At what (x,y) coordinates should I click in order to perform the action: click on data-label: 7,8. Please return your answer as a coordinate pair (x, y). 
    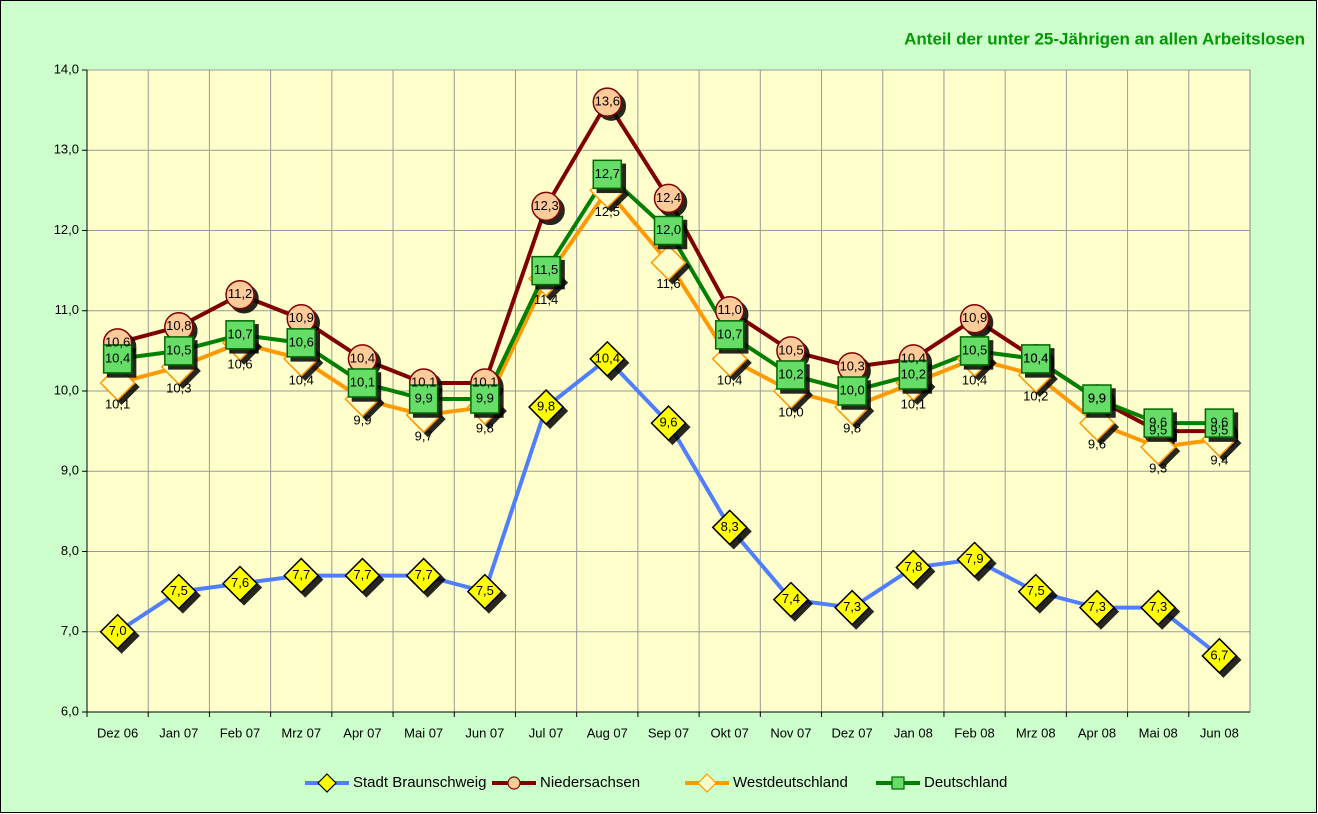
    Looking at the image, I should click on (913, 566).